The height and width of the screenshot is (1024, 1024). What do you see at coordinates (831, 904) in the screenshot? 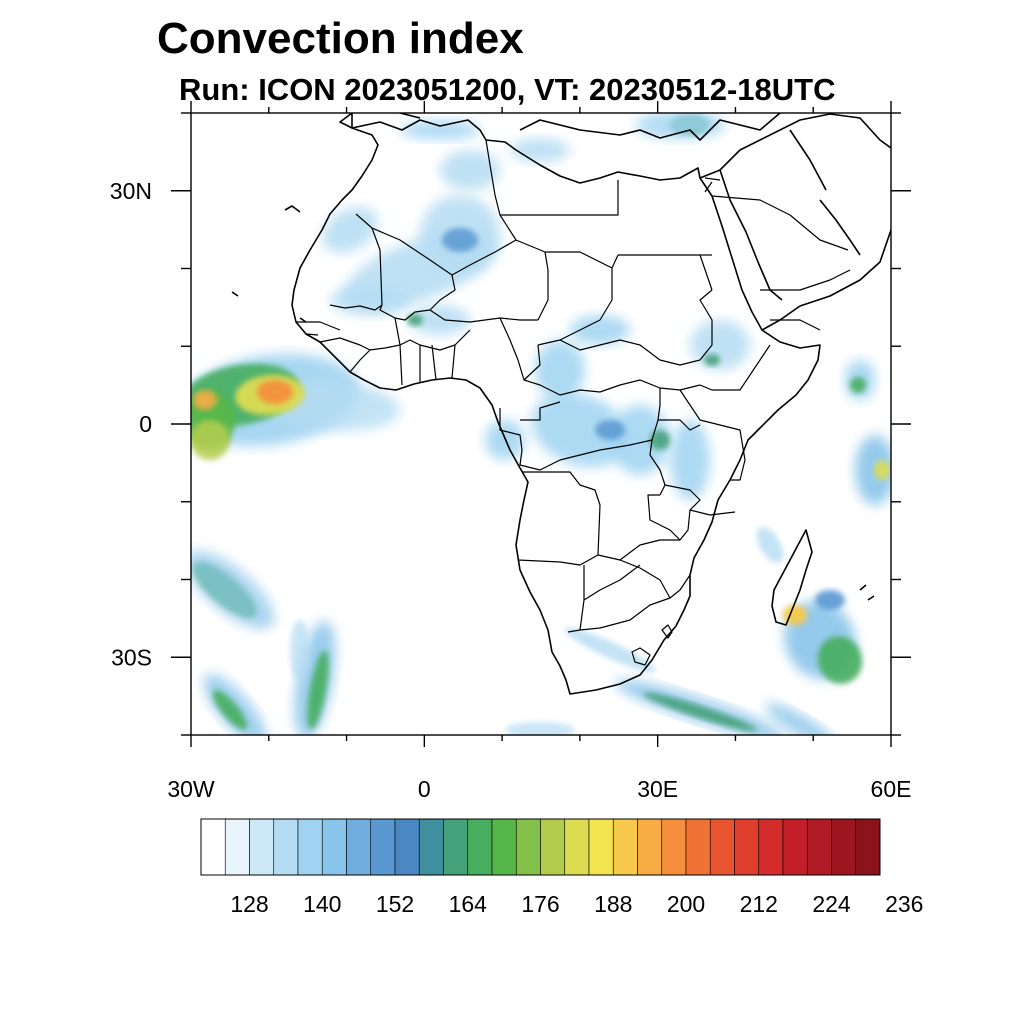
I see `colorbar-label: 224` at bounding box center [831, 904].